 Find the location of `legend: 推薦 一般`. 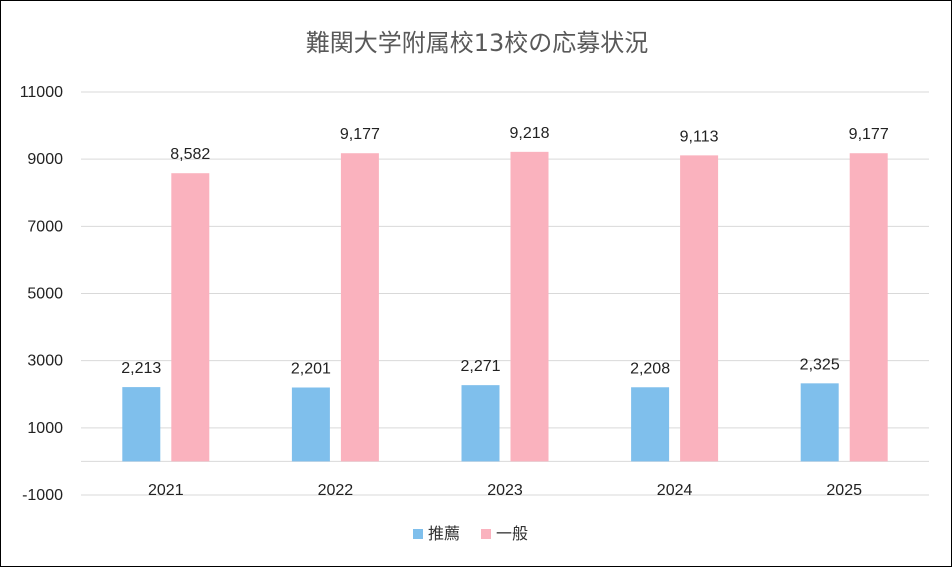

legend: 推薦 一般 is located at coordinates (470, 533).